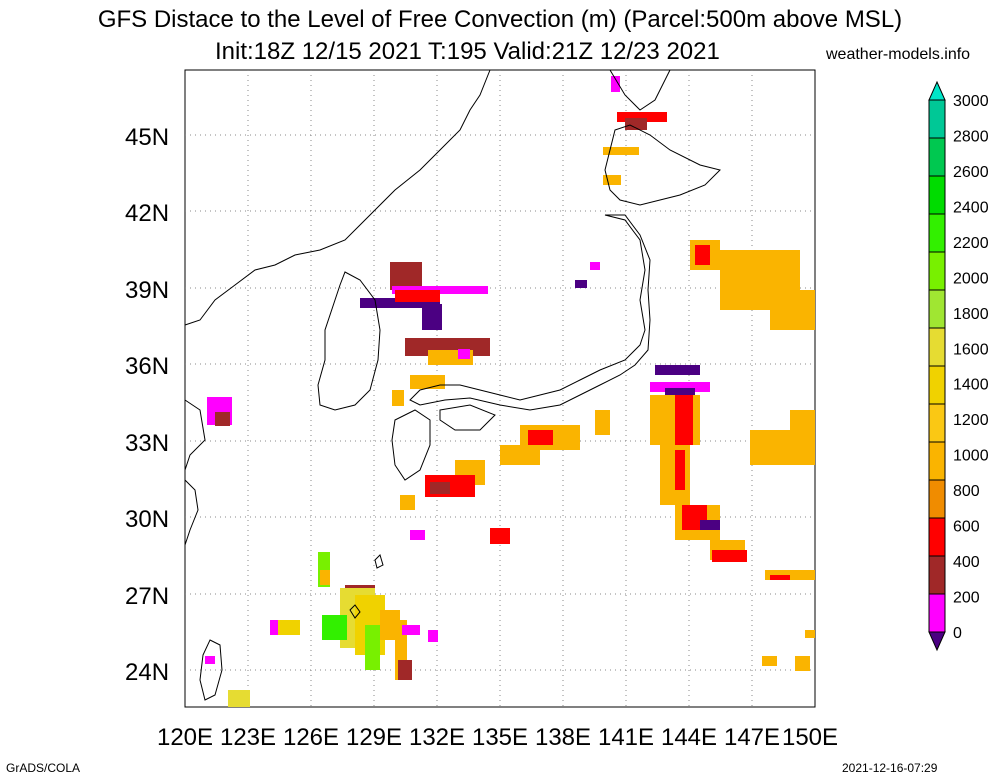 This screenshot has width=1000, height=779. Describe the element at coordinates (971, 420) in the screenshot. I see `colorbar-label: 1200` at that location.